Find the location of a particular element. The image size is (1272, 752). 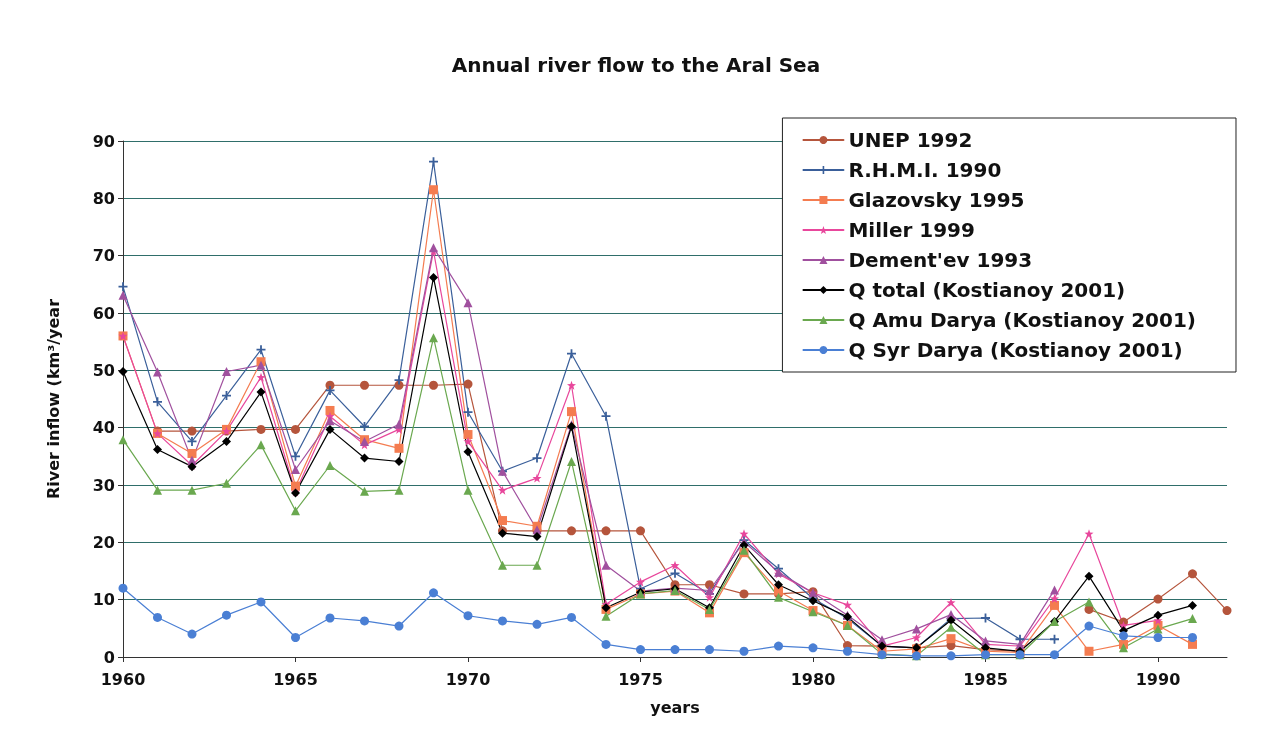

x-tick-label: 1960 is located at coordinates (123, 679).